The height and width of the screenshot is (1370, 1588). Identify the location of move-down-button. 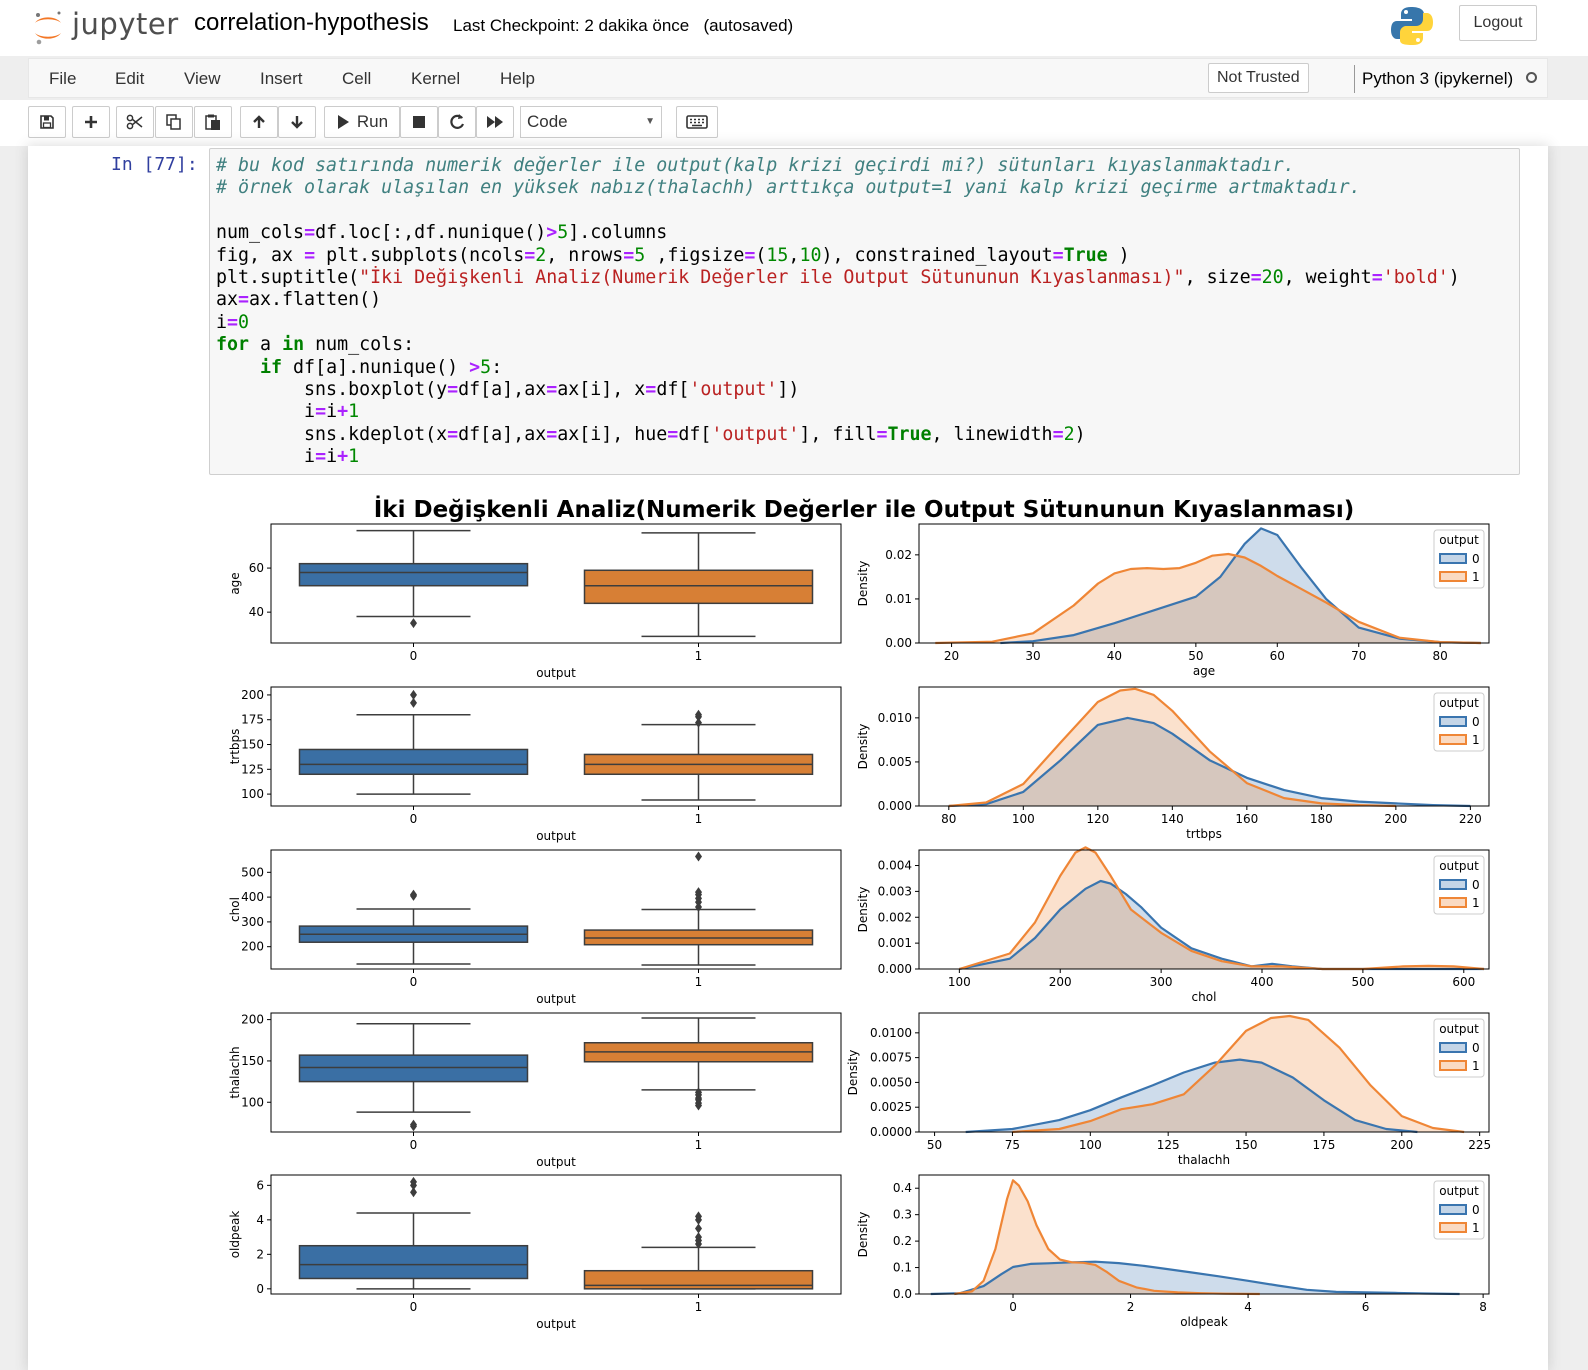
(297, 122).